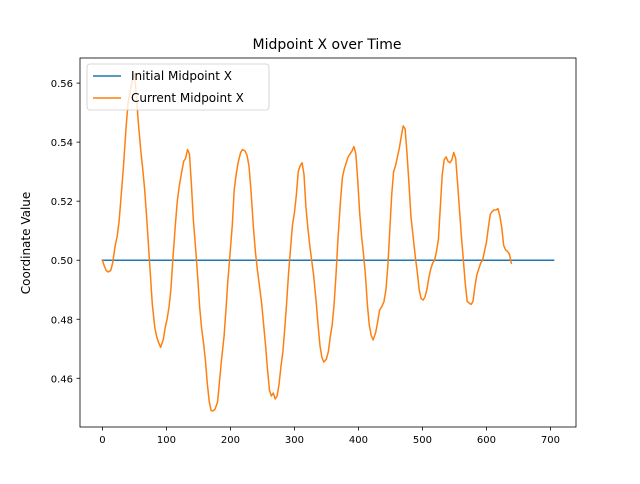 The height and width of the screenshot is (484, 640). I want to click on x-tick-label: 200, so click(230, 440).